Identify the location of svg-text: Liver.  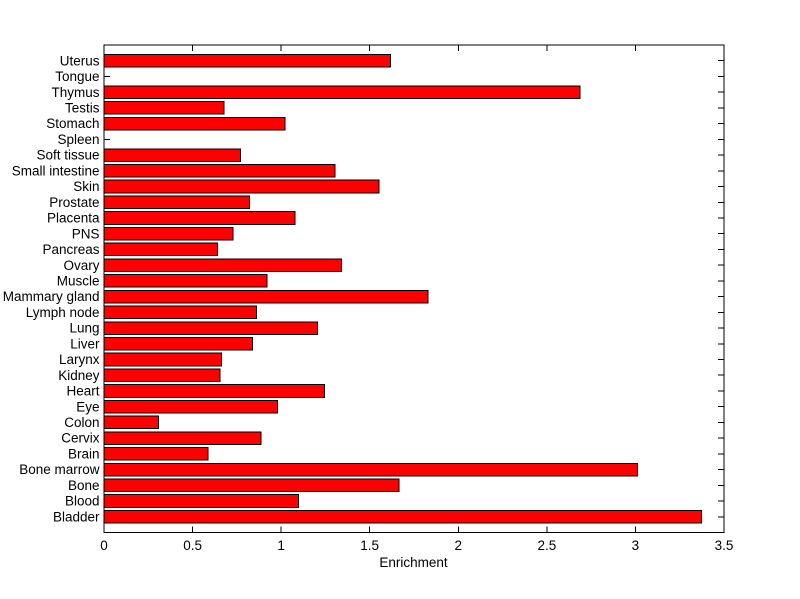
(85, 343).